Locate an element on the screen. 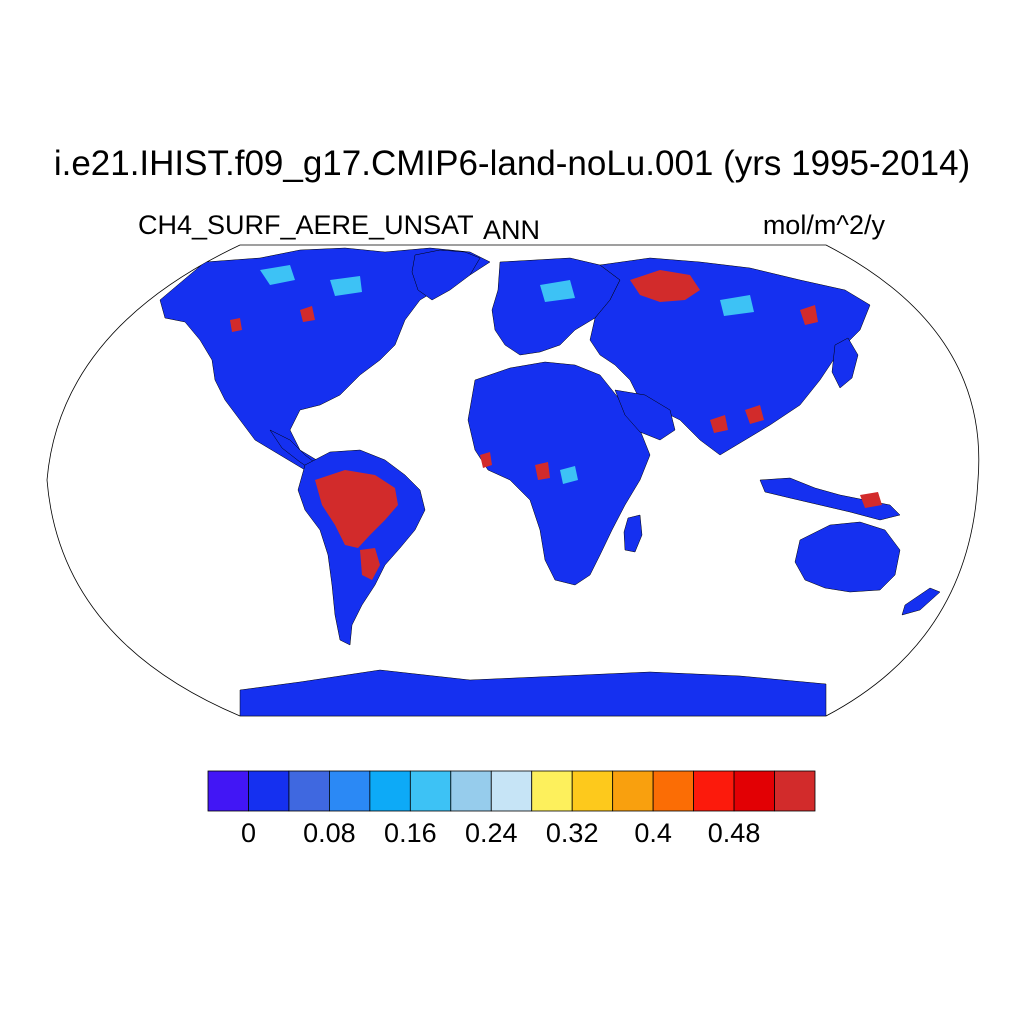 The height and width of the screenshot is (1024, 1024). greenland is located at coordinates (446, 275).